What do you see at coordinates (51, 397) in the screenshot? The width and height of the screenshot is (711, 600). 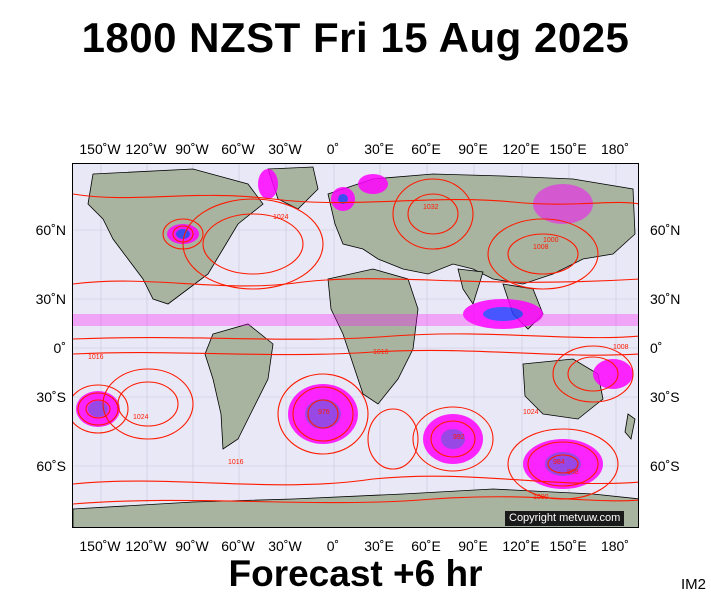 I see `lat-label-left-30s: 30˚S` at bounding box center [51, 397].